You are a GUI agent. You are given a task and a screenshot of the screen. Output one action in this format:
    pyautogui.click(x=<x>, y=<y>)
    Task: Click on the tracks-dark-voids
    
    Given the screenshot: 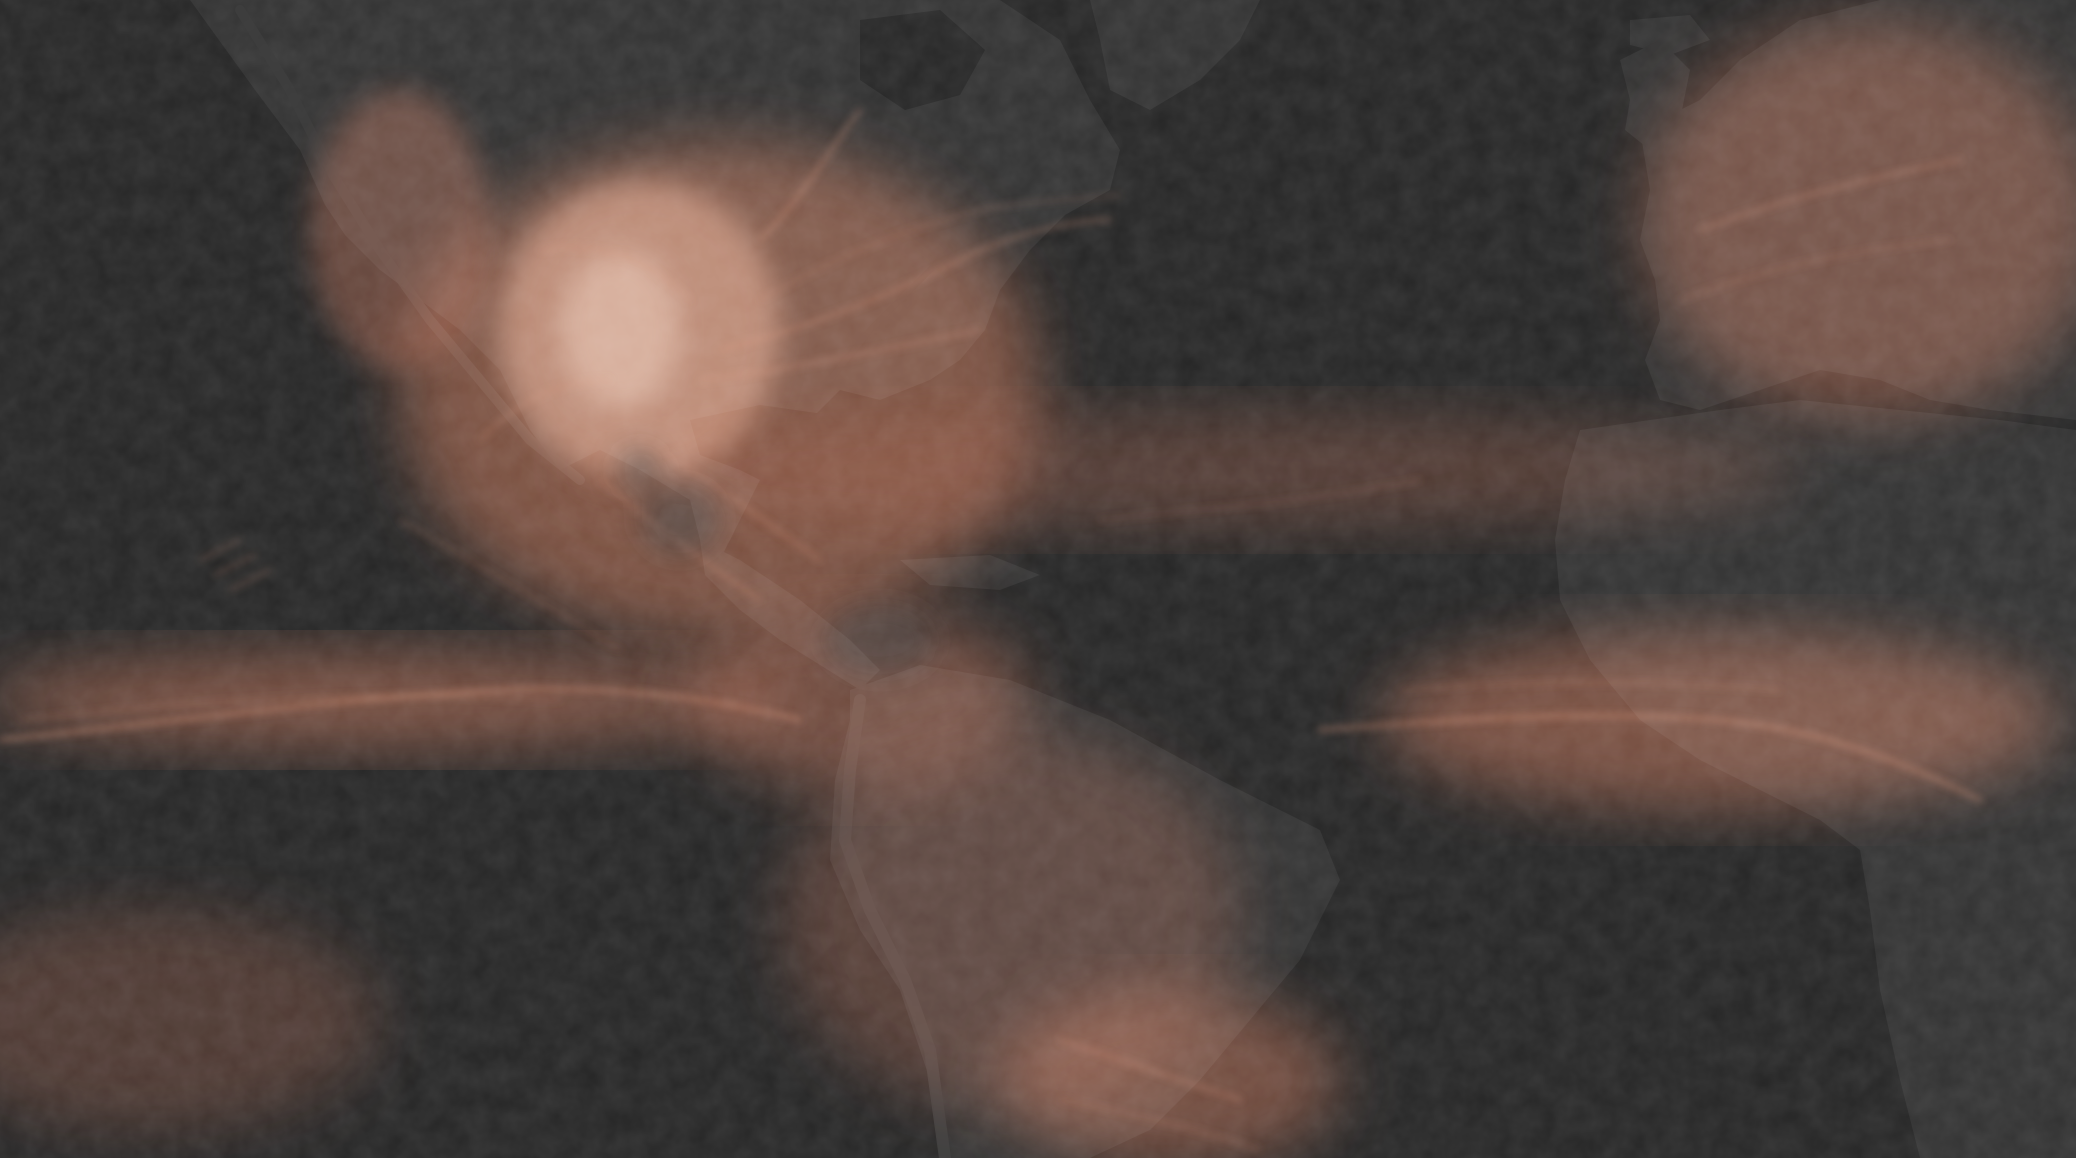 What is the action you would take?
    pyautogui.click(x=776, y=561)
    